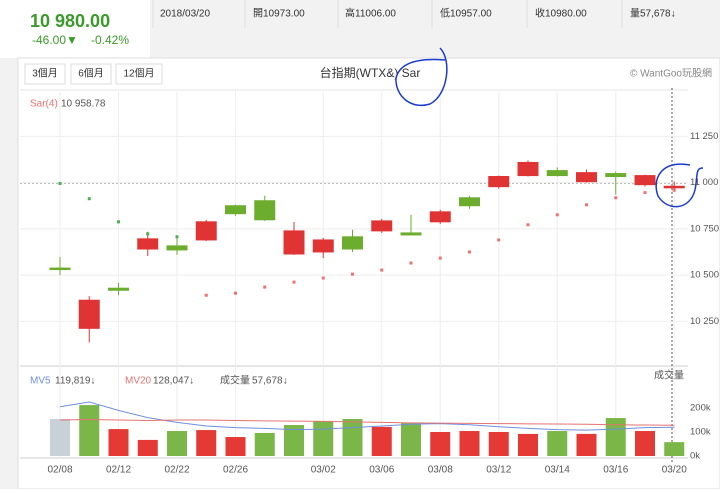 The image size is (720, 489). I want to click on annotation, so click(549, 127).